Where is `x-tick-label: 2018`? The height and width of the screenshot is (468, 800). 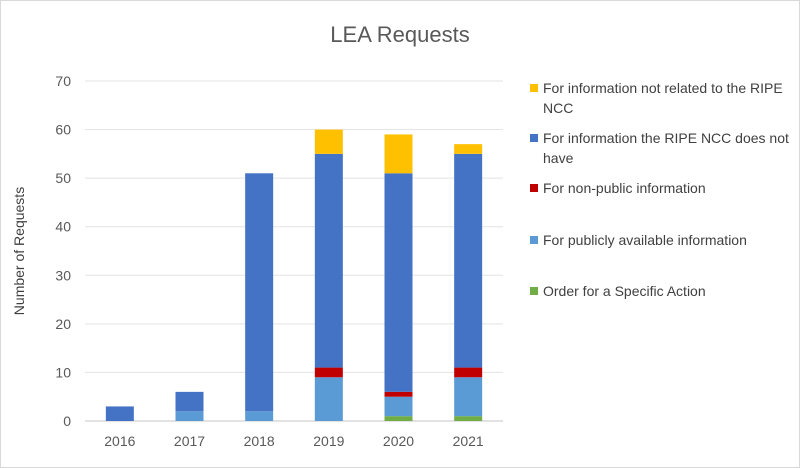 x-tick-label: 2018 is located at coordinates (259, 441).